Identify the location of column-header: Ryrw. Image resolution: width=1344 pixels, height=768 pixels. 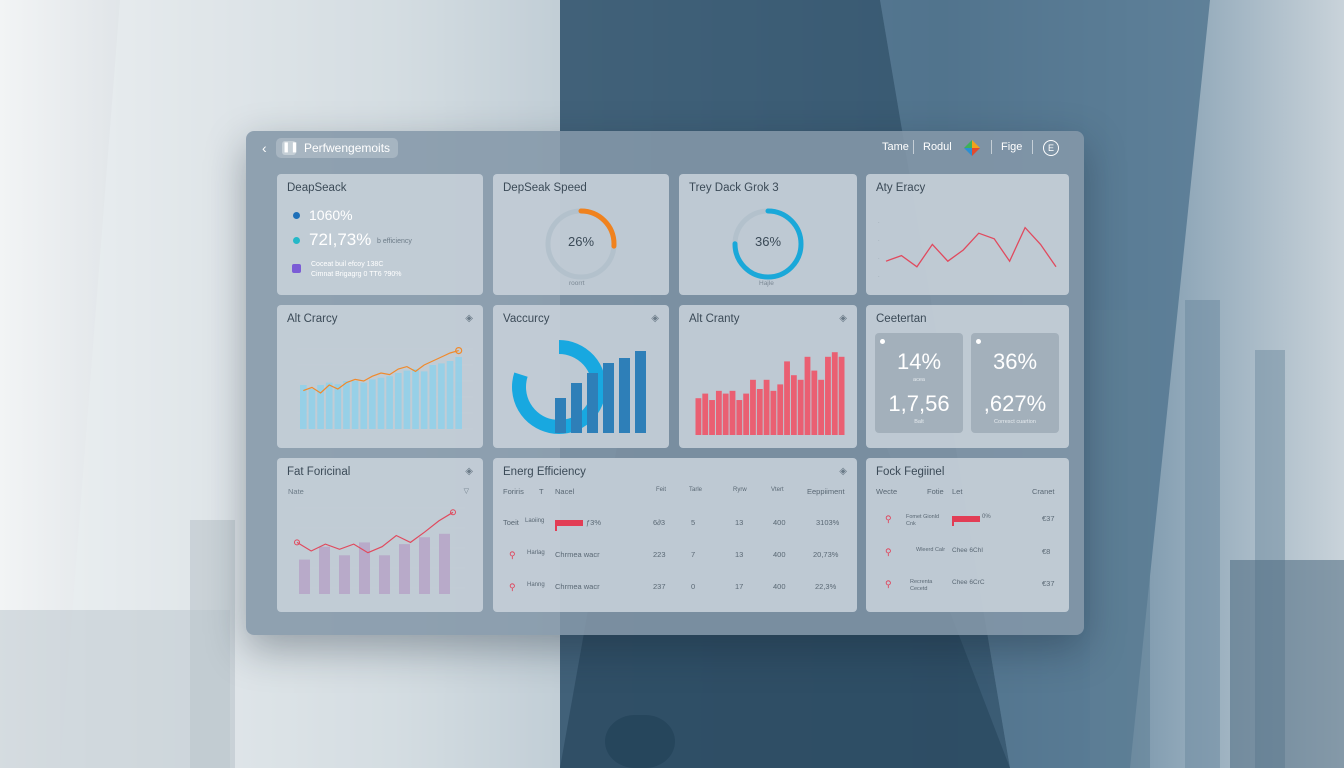
(740, 490).